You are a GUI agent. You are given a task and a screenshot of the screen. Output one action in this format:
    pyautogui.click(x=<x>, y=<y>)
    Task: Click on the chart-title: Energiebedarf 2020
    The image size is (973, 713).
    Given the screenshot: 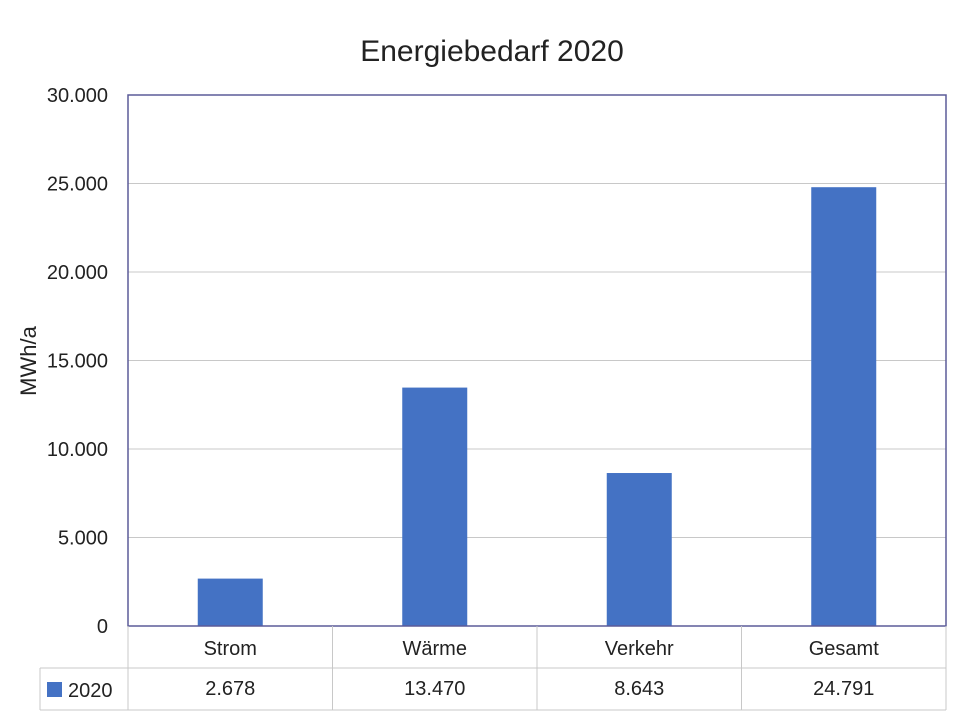 What is the action you would take?
    pyautogui.click(x=492, y=51)
    